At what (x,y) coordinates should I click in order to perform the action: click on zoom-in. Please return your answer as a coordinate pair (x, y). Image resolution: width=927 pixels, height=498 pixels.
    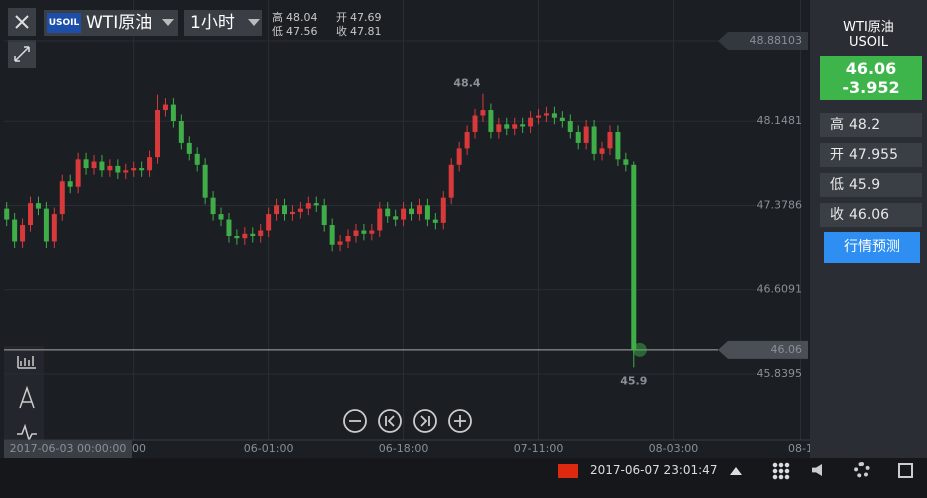
    Looking at the image, I should click on (460, 421).